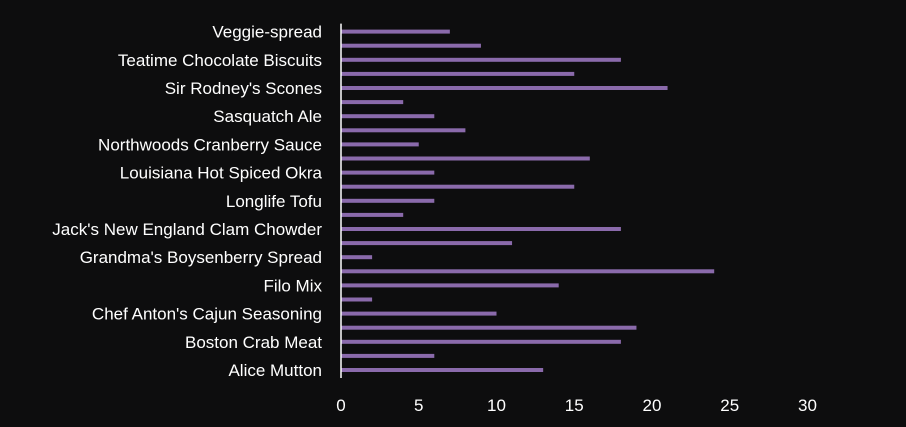 This screenshot has height=427, width=906. I want to click on x-axis-tick-labels: 0 5 10 15 20 25 30, so click(576, 405).